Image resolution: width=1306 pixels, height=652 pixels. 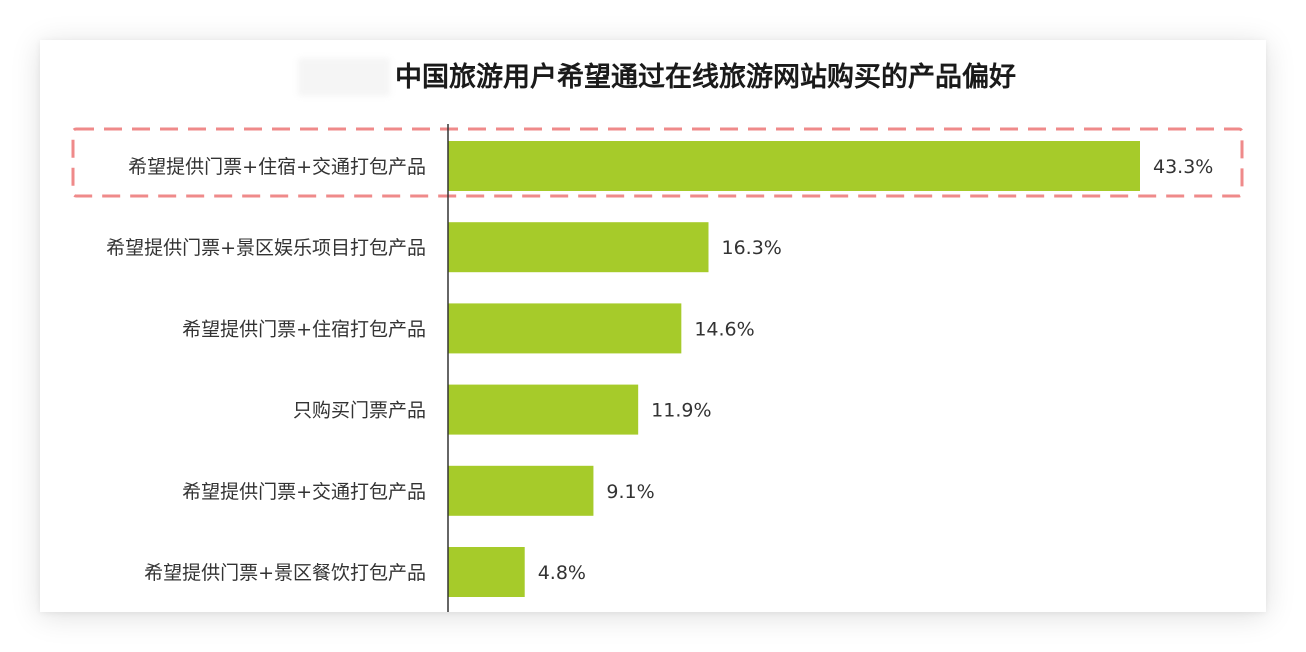 What do you see at coordinates (285, 573) in the screenshot?
I see `category-label-6: 希望提供门票+景区餐饮打包产品` at bounding box center [285, 573].